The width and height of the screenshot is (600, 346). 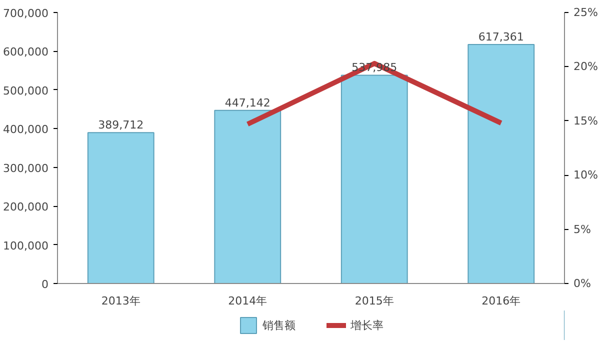 What do you see at coordinates (586, 121) in the screenshot?
I see `y2-tick-label: 15%` at bounding box center [586, 121].